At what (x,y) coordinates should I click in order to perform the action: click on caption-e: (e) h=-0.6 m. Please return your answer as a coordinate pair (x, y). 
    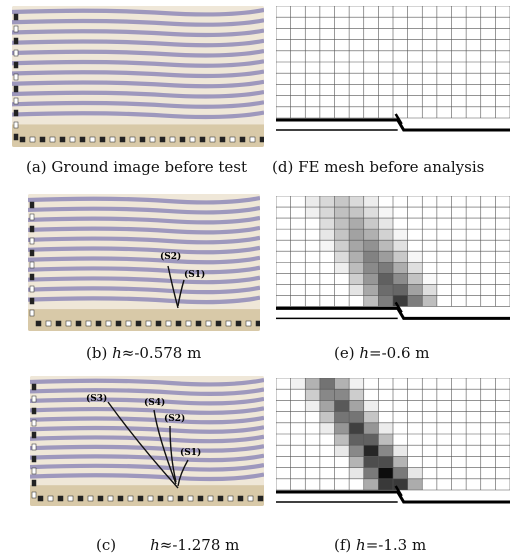
    Looking at the image, I should click on (382, 353).